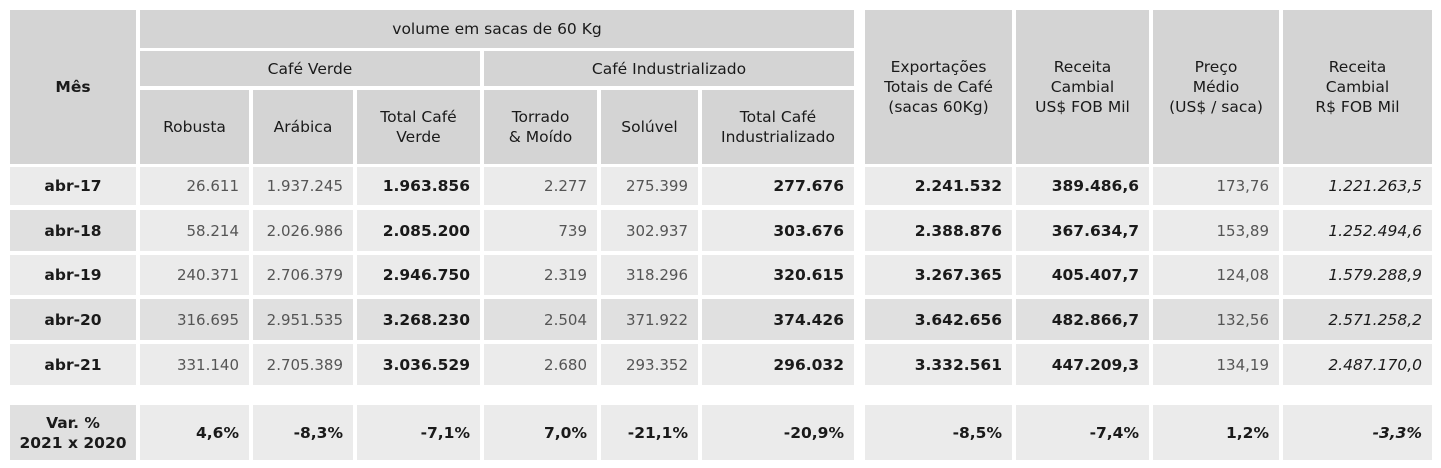  Describe the element at coordinates (649, 319) in the screenshot. I see `cell-soluvel: 371.922` at that location.